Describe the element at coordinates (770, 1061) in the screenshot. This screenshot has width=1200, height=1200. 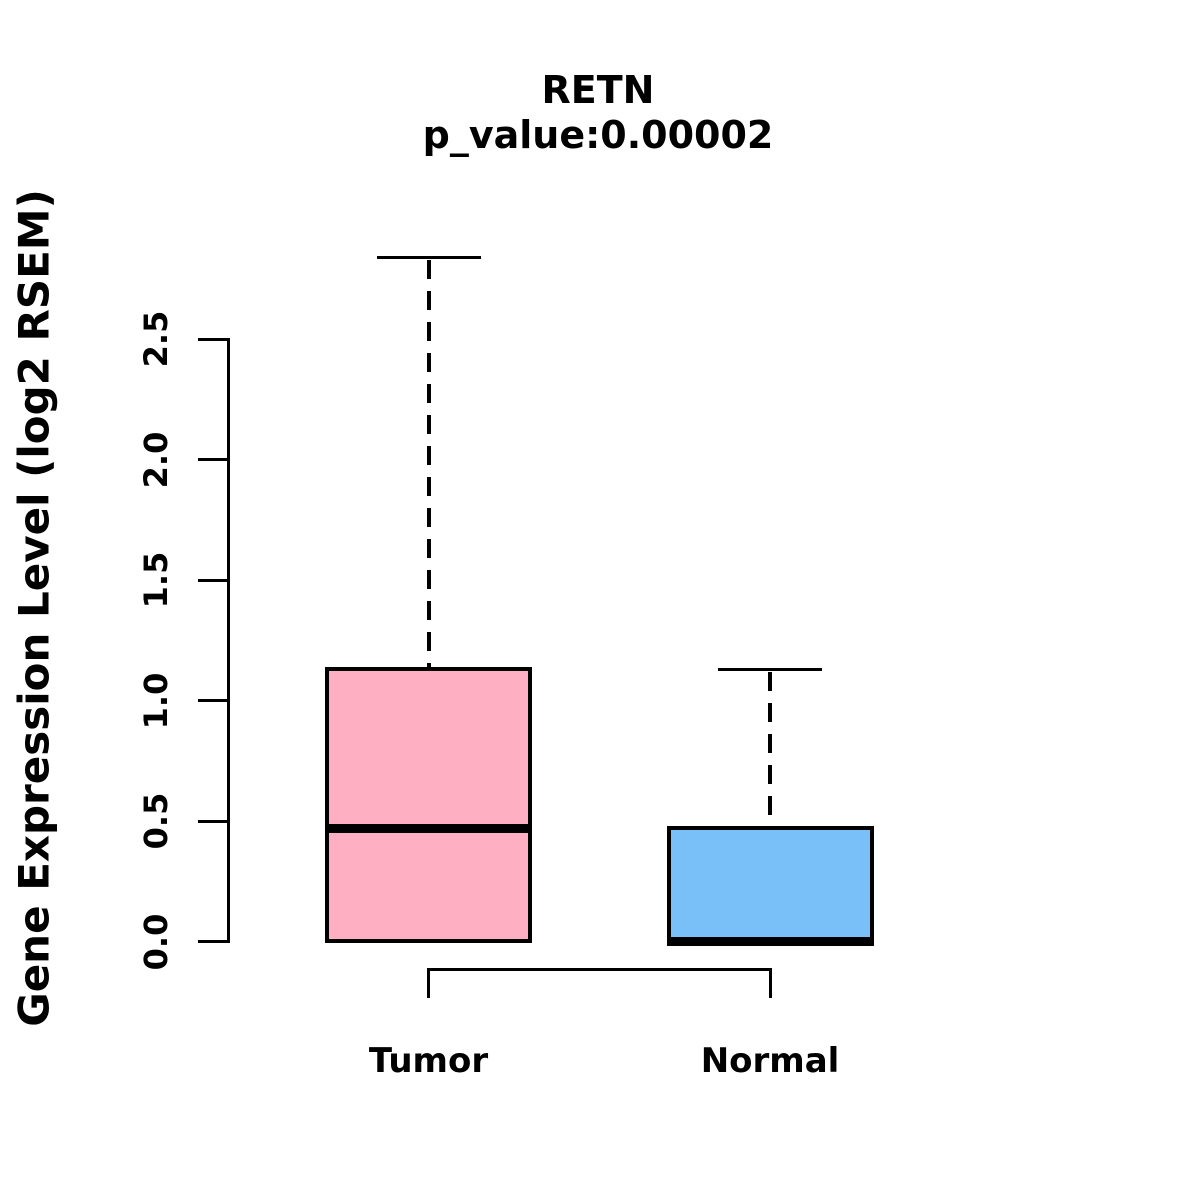
I see `category-label: Normal` at that location.